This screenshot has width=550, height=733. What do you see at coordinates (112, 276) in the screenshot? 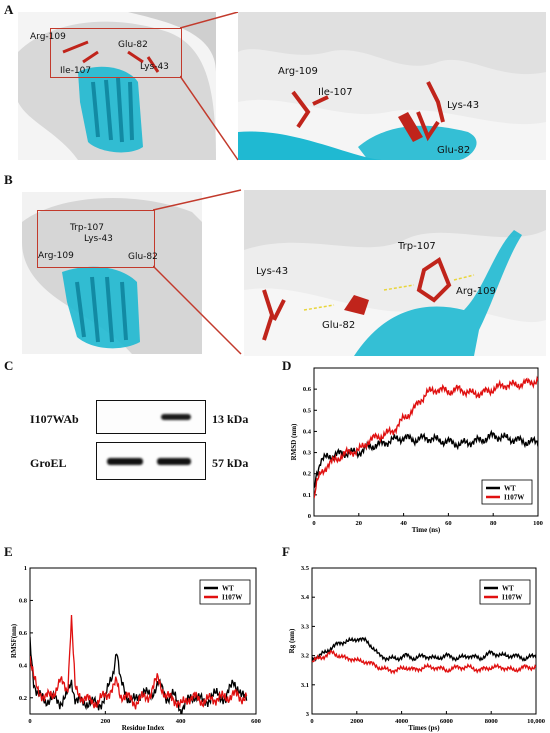
I see `panel-b-overview-graphic` at bounding box center [112, 276].